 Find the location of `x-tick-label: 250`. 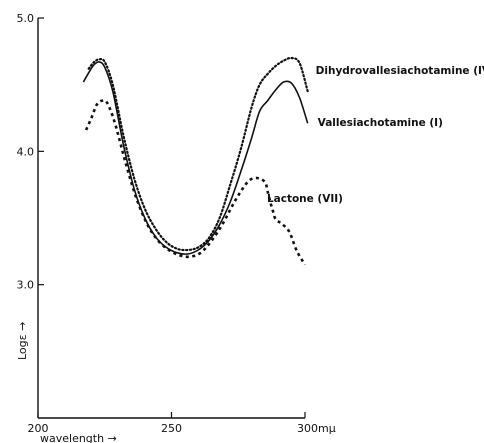

x-tick-label: 250 is located at coordinates (171, 428).